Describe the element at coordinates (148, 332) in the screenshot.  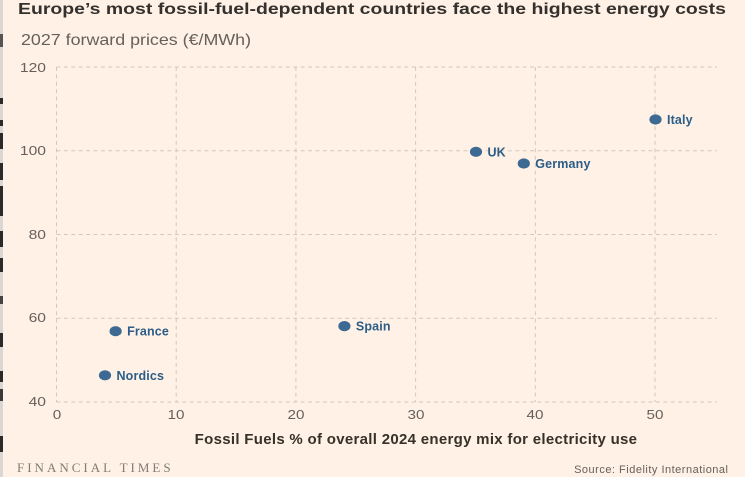
I see `svg-text: France` at that location.